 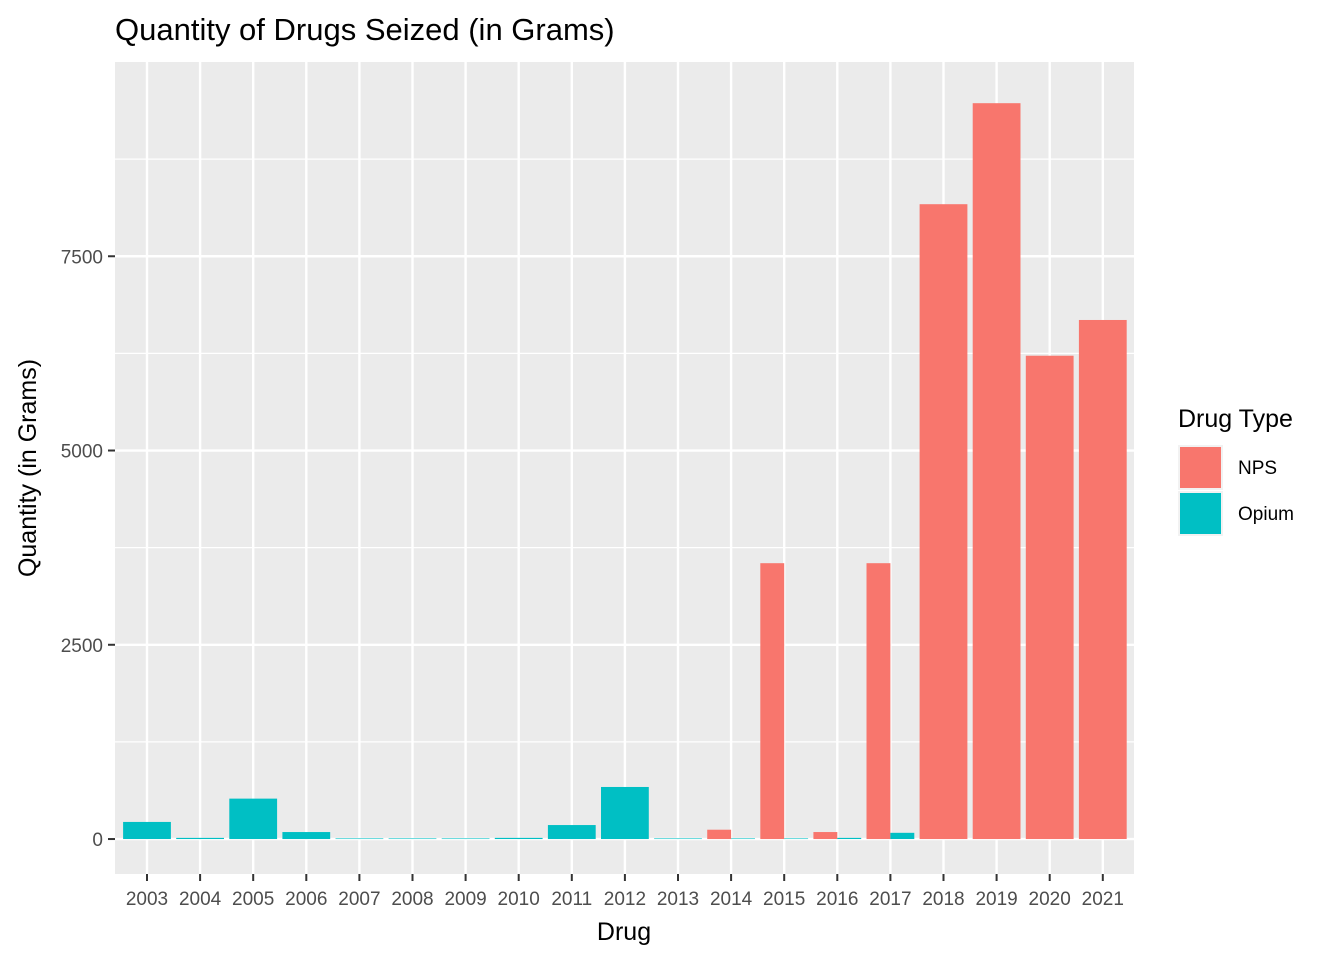 What do you see at coordinates (996, 899) in the screenshot?
I see `x-tick-label-2019: 2019` at bounding box center [996, 899].